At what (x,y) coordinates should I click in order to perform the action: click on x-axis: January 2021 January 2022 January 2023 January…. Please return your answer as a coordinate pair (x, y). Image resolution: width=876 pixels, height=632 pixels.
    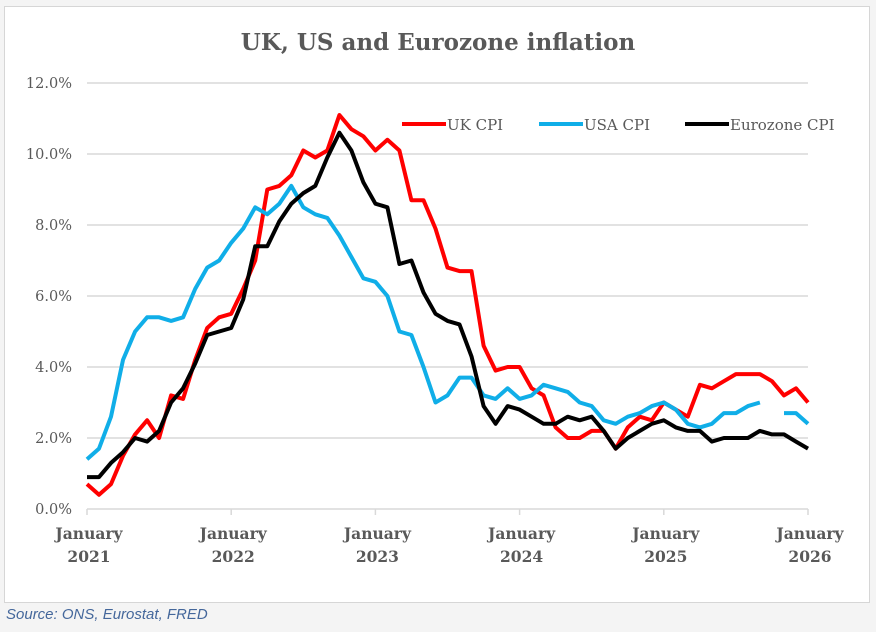
    Looking at the image, I should click on (449, 537).